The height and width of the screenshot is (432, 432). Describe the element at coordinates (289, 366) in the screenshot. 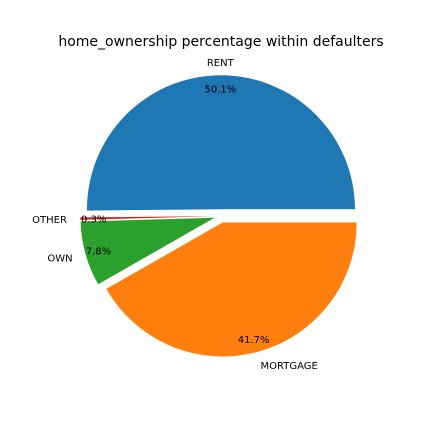

I see `slice-label-mortgage: MORTGAGE` at that location.